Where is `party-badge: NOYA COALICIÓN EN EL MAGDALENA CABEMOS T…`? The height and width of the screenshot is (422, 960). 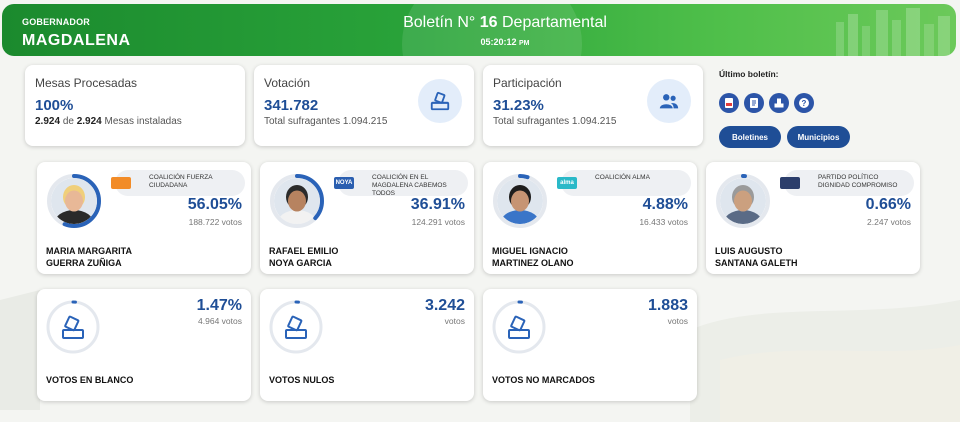
party-badge: NOYA COALICIÓN EN EL MAGDALENA CABEMOS T… is located at coordinates (401, 183).